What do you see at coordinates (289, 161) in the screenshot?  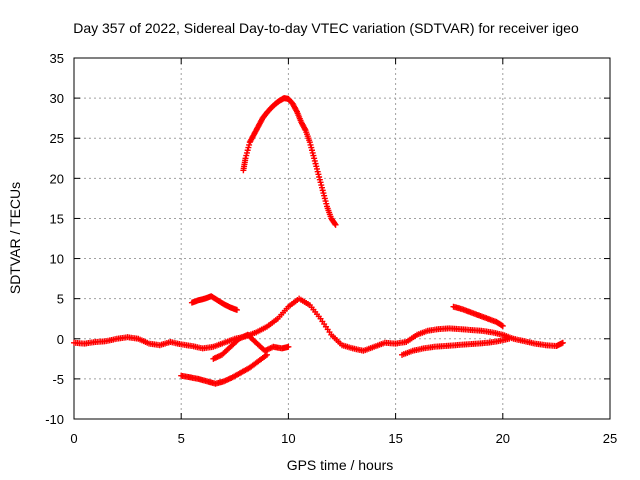 I see `series-peak-arc` at bounding box center [289, 161].